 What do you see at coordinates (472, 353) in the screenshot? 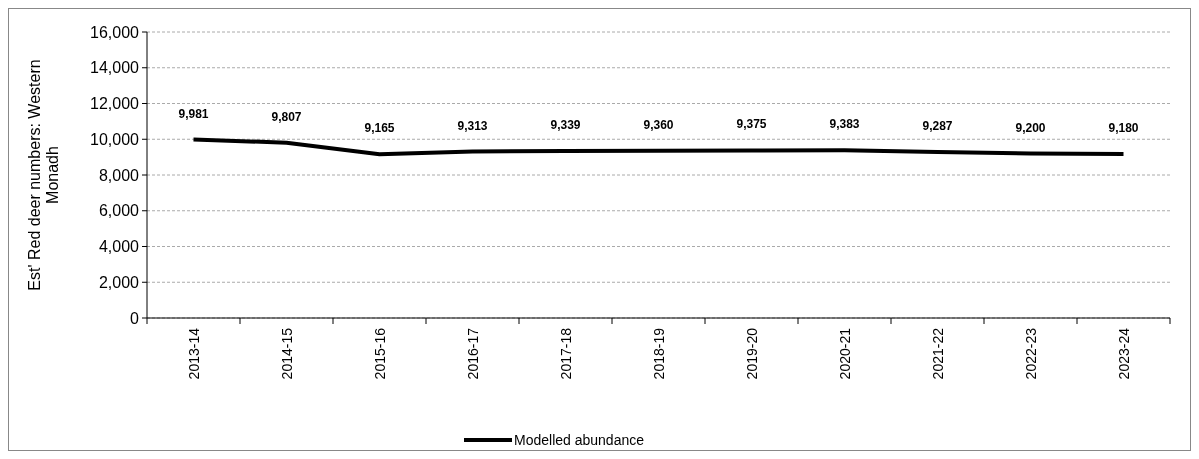
I see `x-tick-label: 2016-17` at bounding box center [472, 353].